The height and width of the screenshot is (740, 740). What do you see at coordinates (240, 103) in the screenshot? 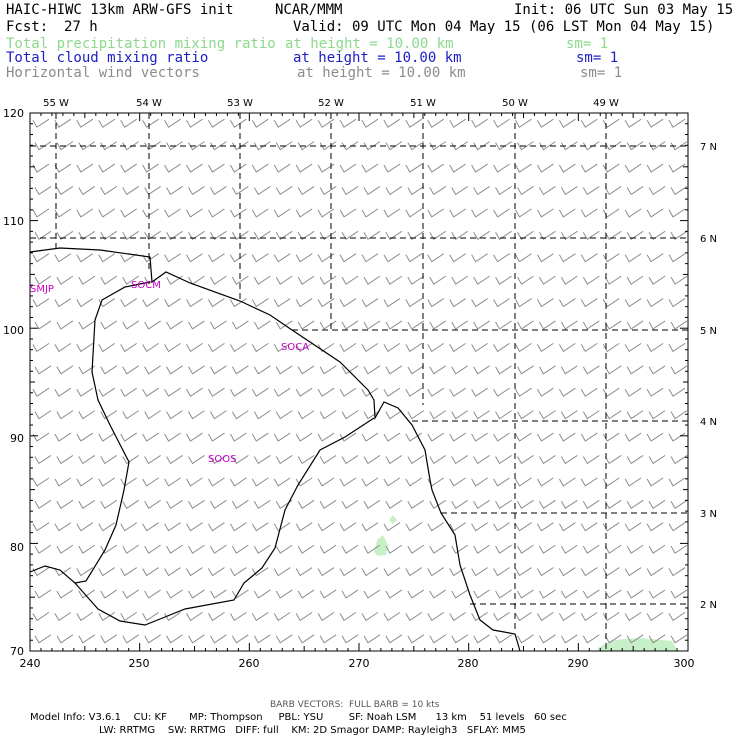
I see `longitude-label: 53 W` at bounding box center [240, 103].